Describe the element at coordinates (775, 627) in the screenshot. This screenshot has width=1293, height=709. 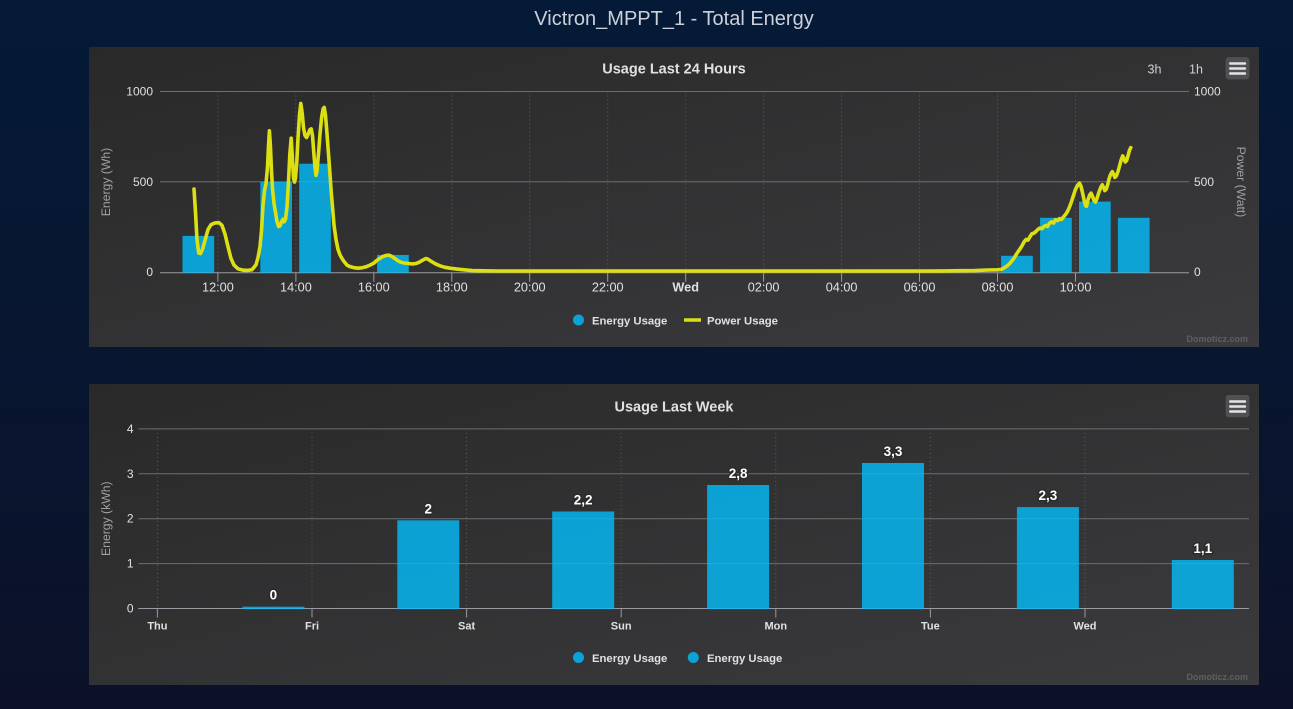
I see `svg-text: Mon` at that location.